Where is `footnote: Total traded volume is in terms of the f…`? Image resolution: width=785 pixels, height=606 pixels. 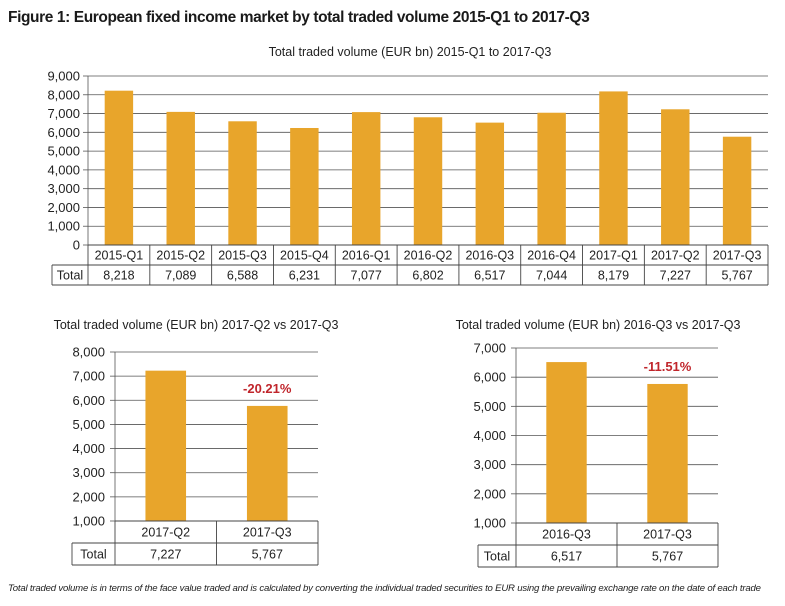 footnote: Total traded volume is in terms of the f… is located at coordinates (384, 588).